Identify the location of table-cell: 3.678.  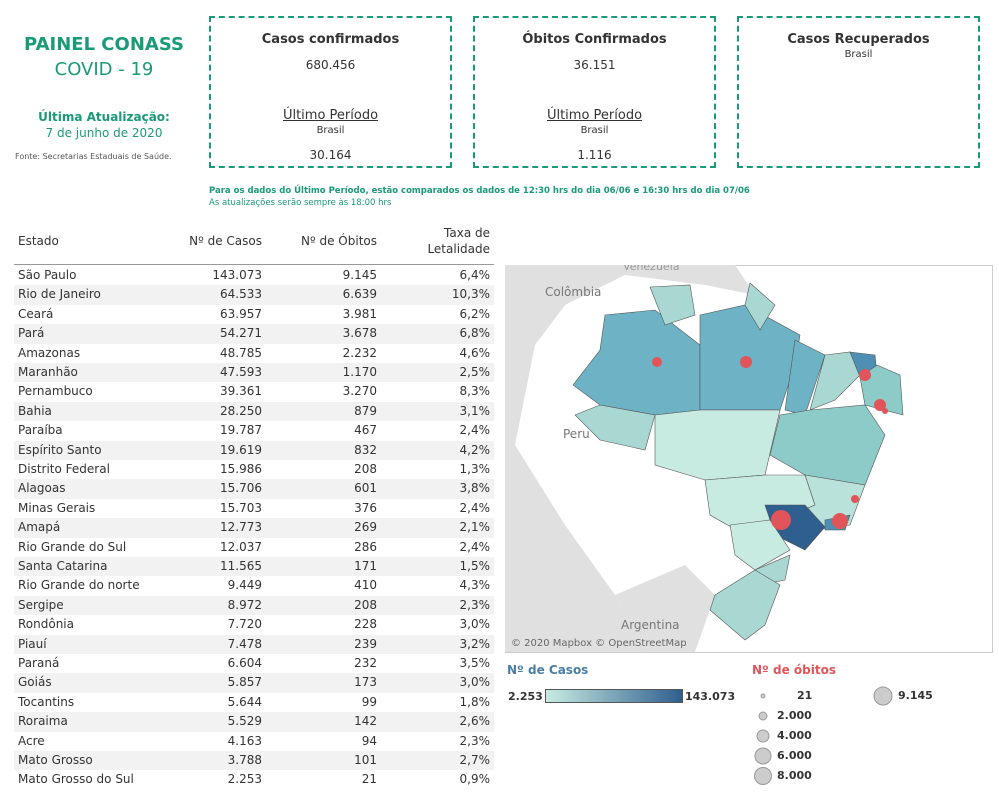
(359, 333).